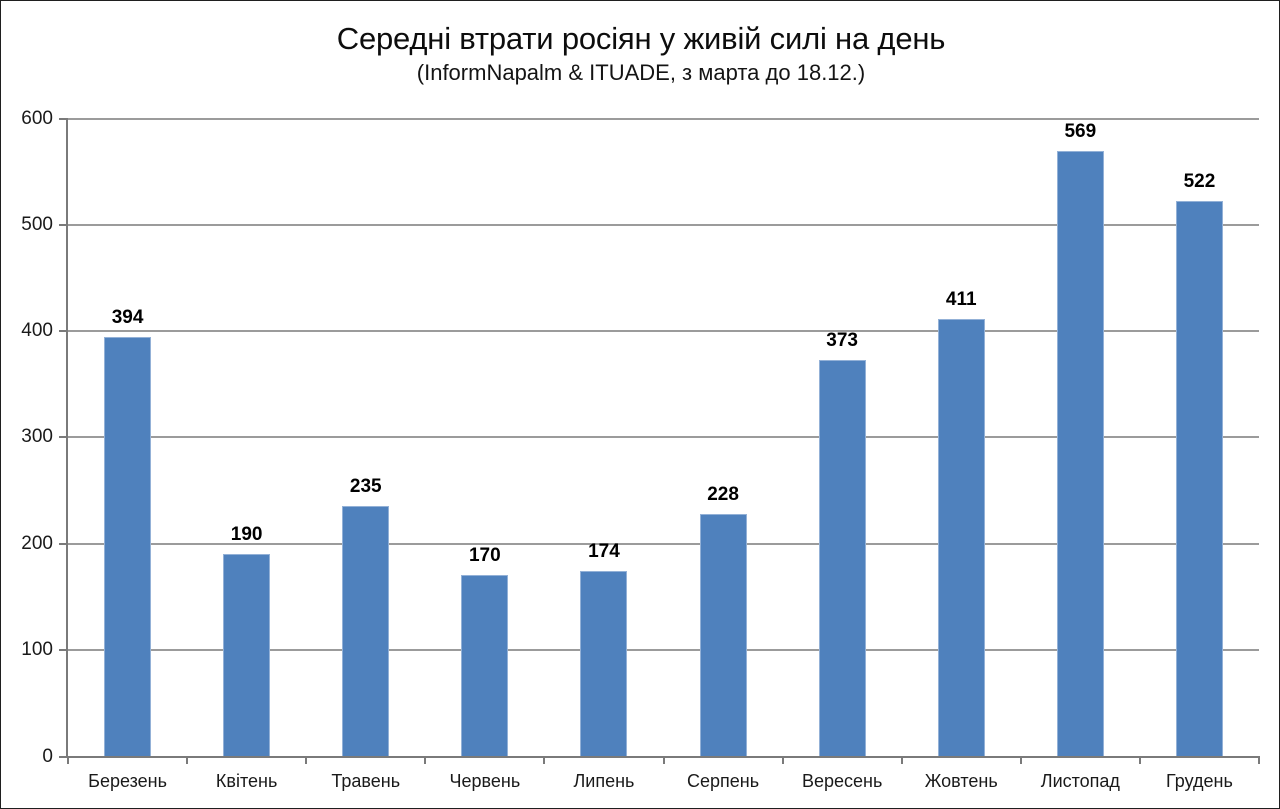 The height and width of the screenshot is (809, 1280). I want to click on x-category-label-Липень: Липень, so click(604, 781).